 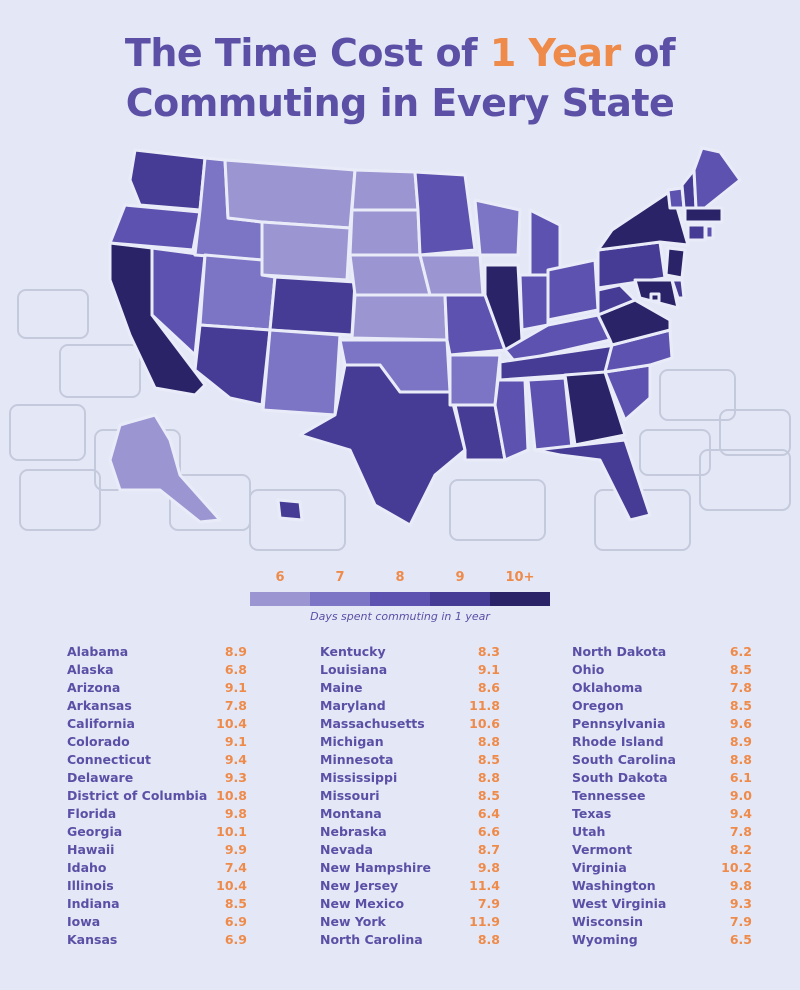 I want to click on table-row: Kentucky 8.3, so click(x=410, y=652).